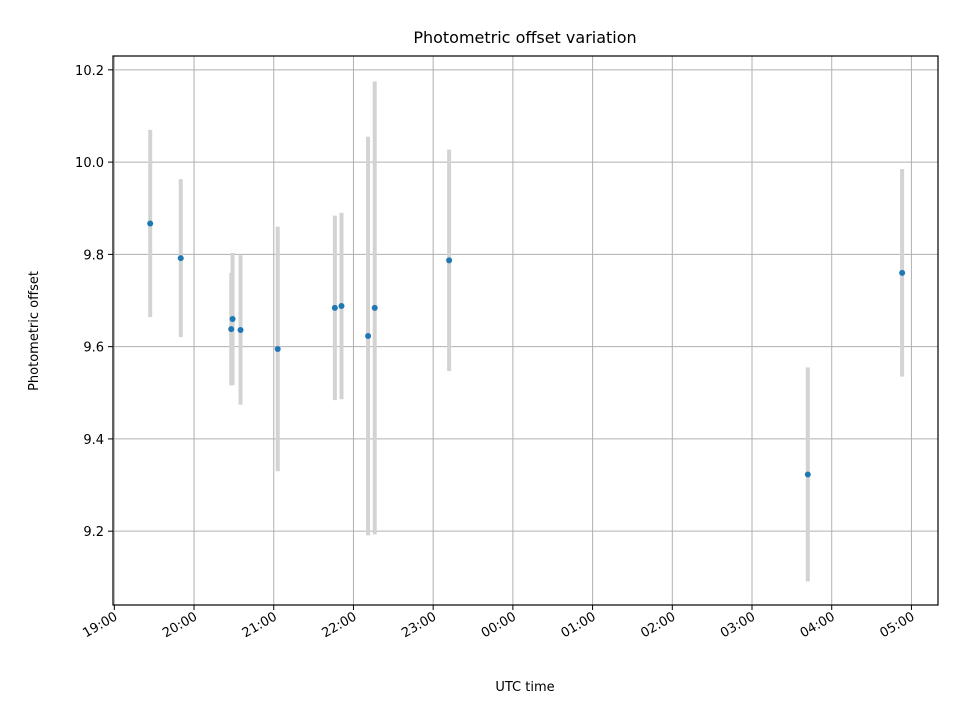 The height and width of the screenshot is (720, 960). What do you see at coordinates (579, 625) in the screenshot?
I see `x-tick-label: 01:00` at bounding box center [579, 625].